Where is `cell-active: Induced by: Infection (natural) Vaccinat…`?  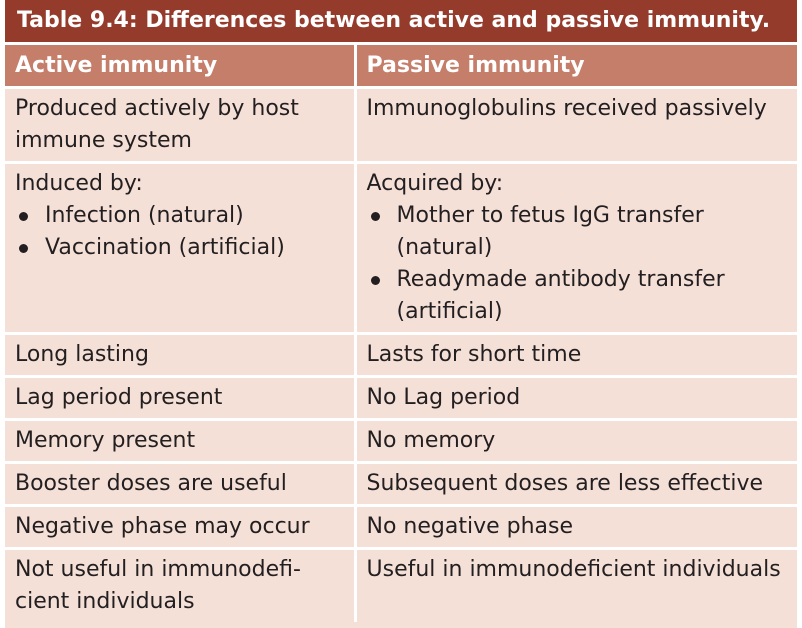
cell-active: Induced by: Infection (natural) Vaccinat… is located at coordinates (181, 247).